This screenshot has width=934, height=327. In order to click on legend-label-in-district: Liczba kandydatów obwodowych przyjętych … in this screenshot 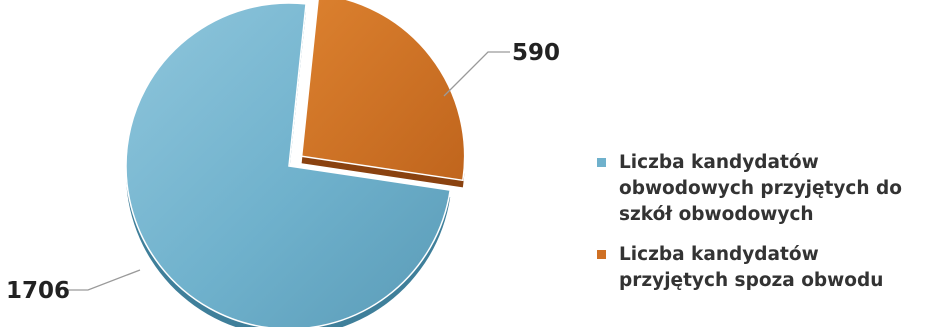, I will do `click(760, 188)`.